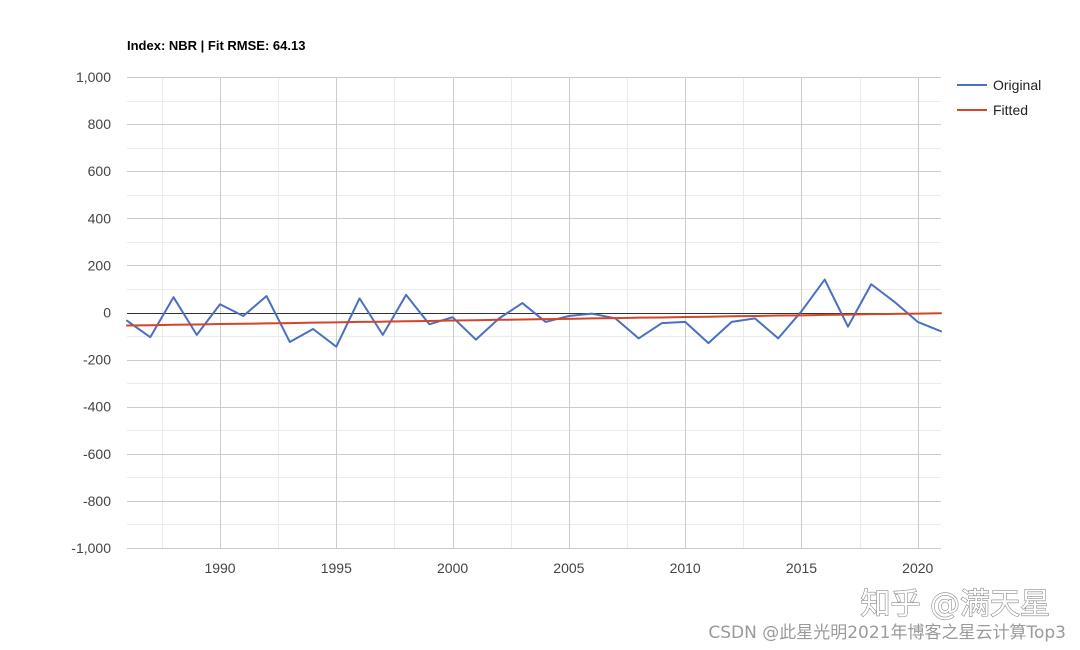 Image resolution: width=1080 pixels, height=650 pixels. What do you see at coordinates (100, 124) in the screenshot?
I see `y-tick-label: 800` at bounding box center [100, 124].